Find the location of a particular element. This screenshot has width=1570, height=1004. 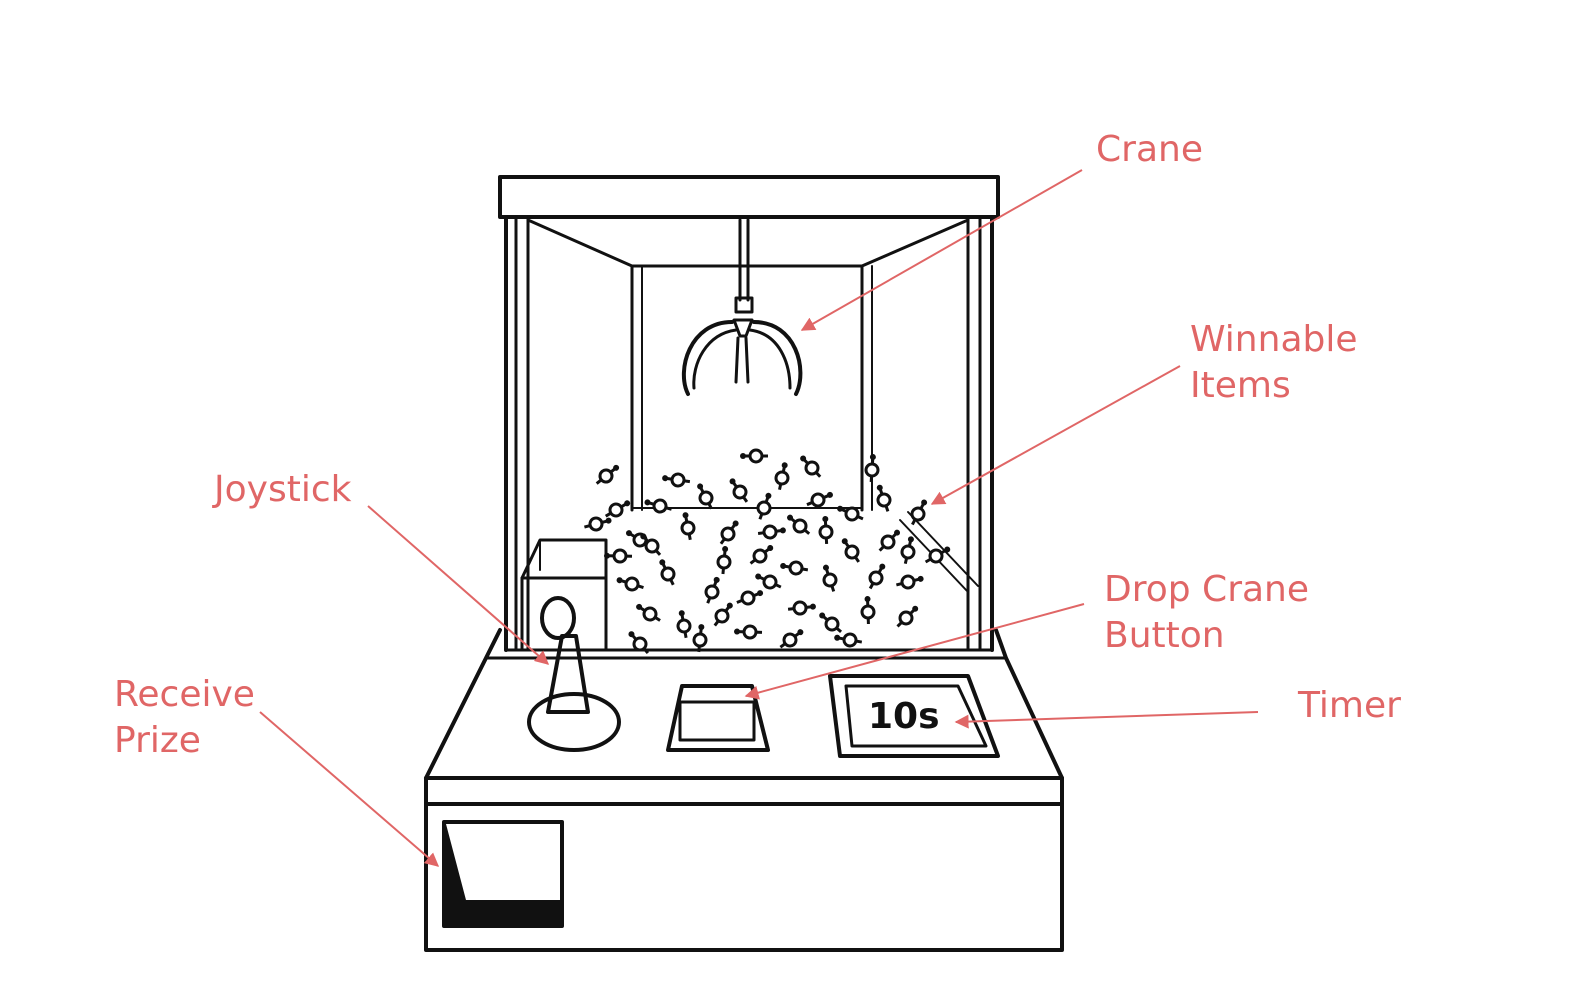

cabinet-frame is located at coordinates (749, 434).